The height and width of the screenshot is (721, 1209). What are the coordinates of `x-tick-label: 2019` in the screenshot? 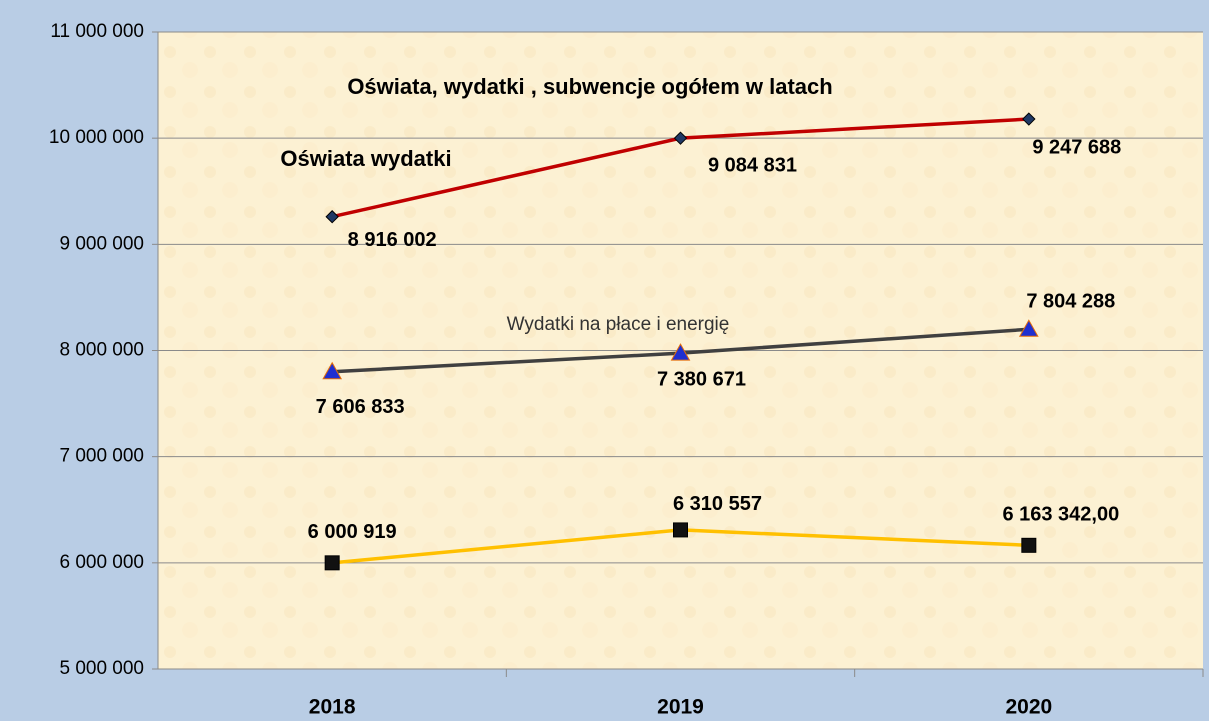 It's located at (680, 707).